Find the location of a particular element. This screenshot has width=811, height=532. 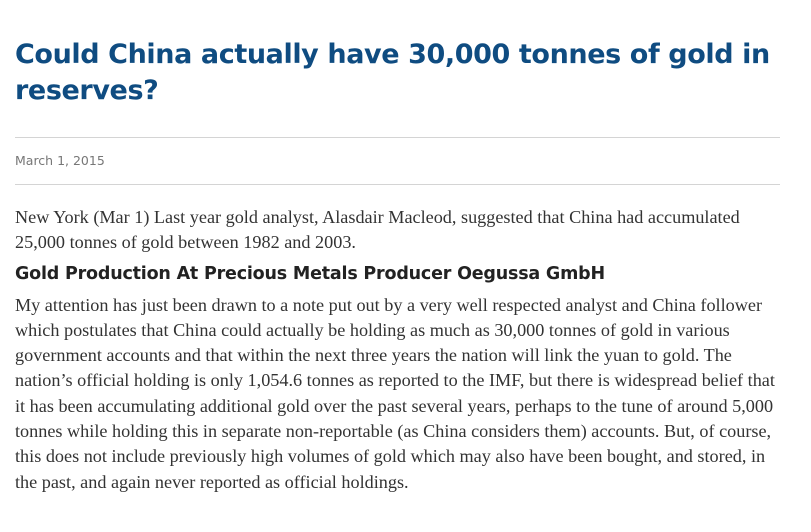

publish-date: March 1, 2015 is located at coordinates (60, 160).